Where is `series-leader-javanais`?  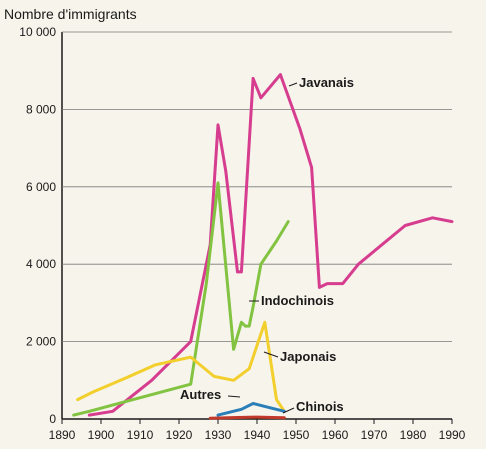
series-leader-javanais is located at coordinates (293, 84).